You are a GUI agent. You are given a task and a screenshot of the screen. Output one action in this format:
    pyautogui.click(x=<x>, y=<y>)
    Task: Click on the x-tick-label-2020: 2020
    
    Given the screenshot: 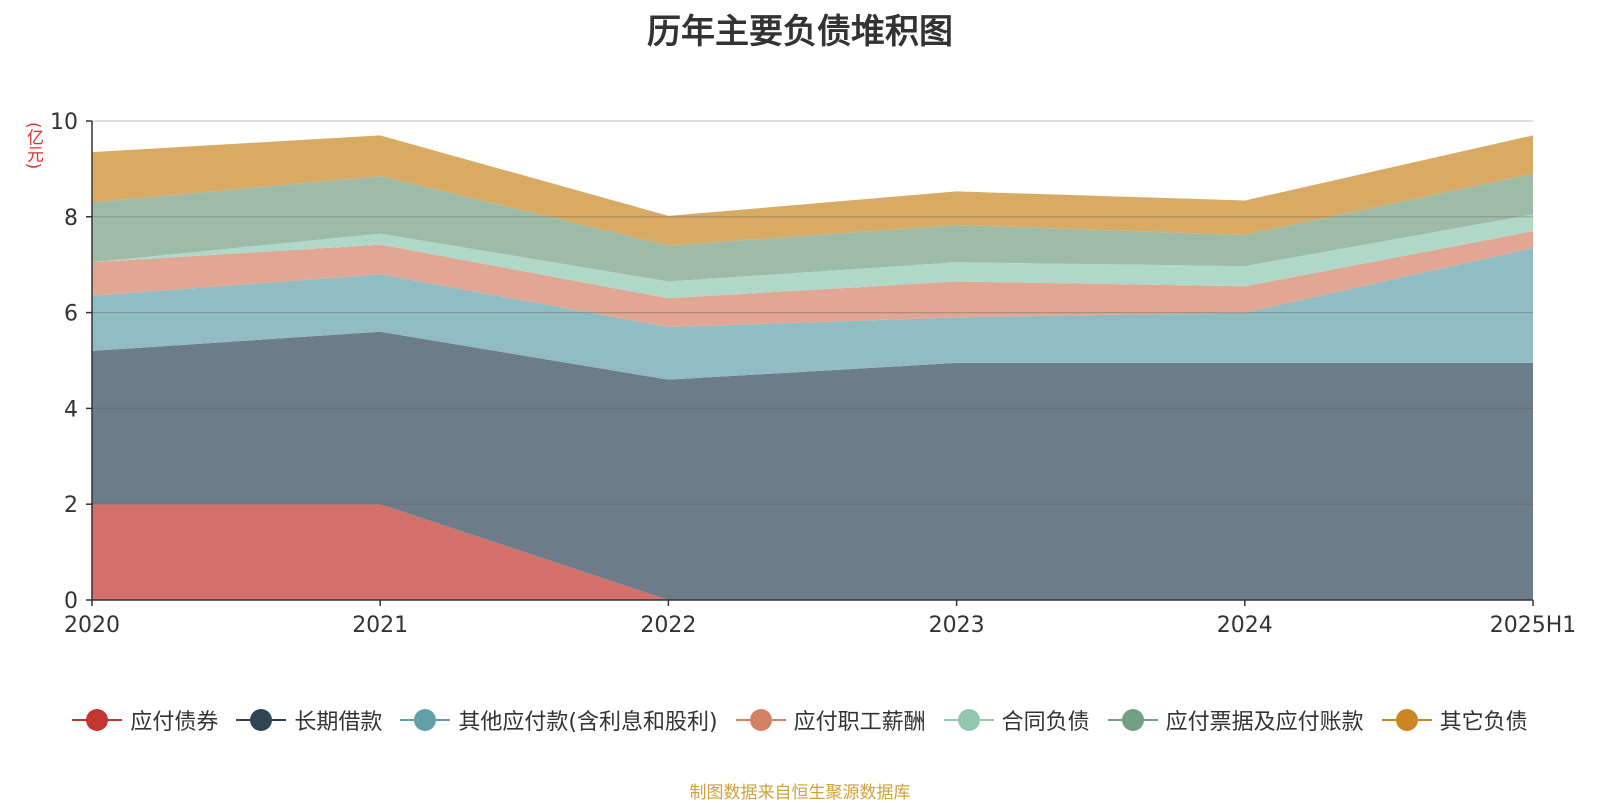 What is the action you would take?
    pyautogui.click(x=92, y=625)
    